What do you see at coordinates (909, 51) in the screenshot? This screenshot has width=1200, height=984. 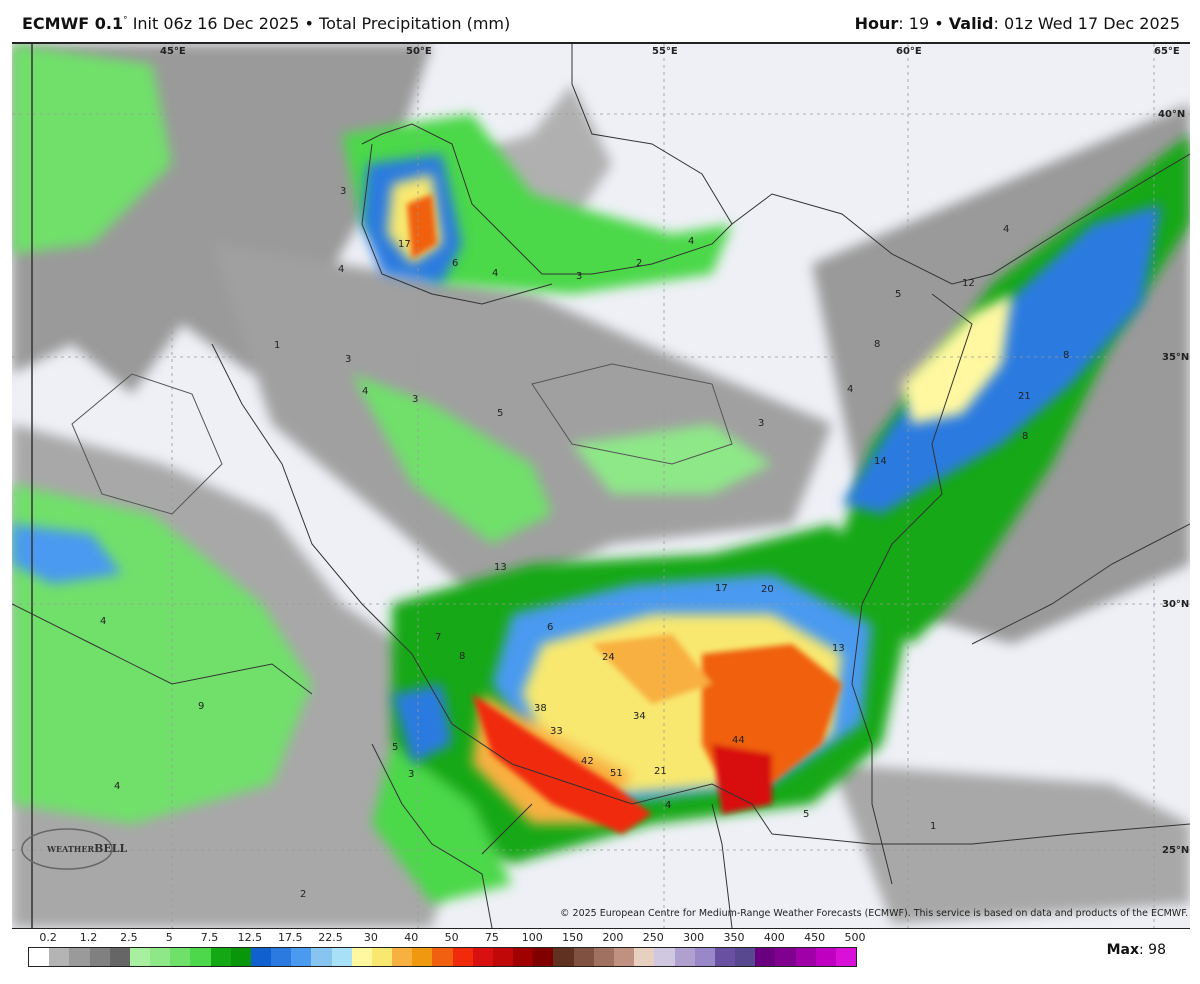 I see `lon-label: 60°E` at bounding box center [909, 51].